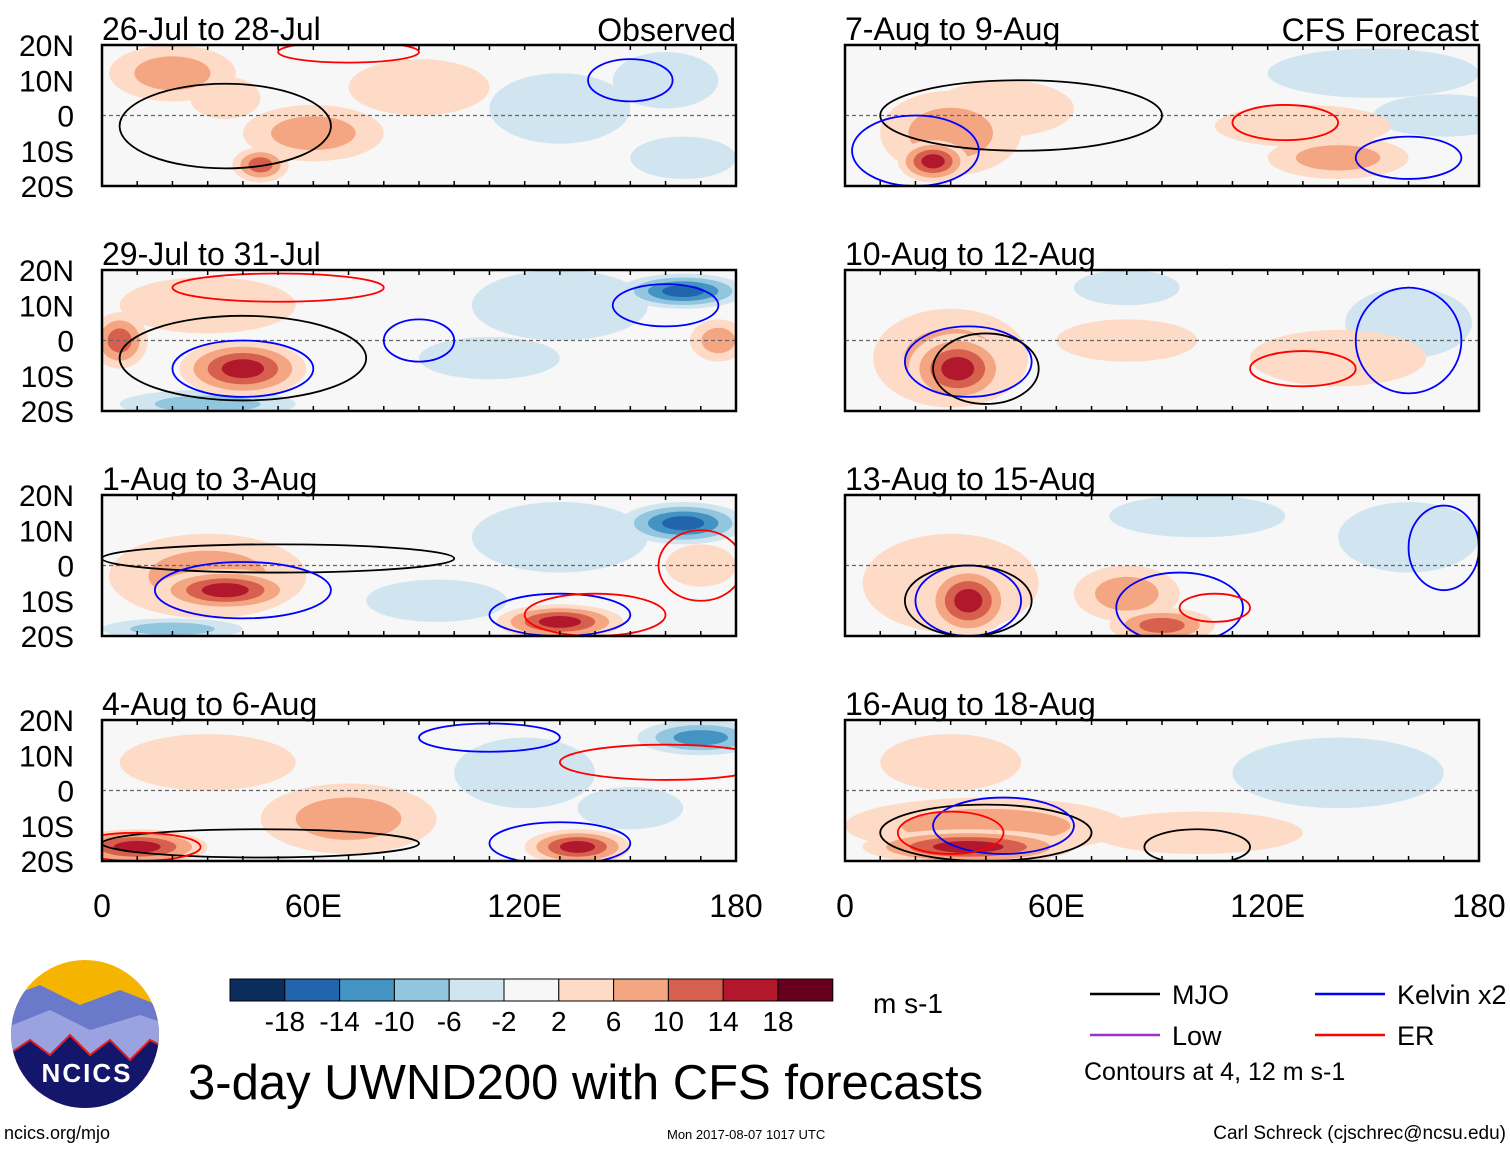  What do you see at coordinates (1162, 324) in the screenshot?
I see `map-panel: 10-Aug to 12-Aug` at bounding box center [1162, 324].